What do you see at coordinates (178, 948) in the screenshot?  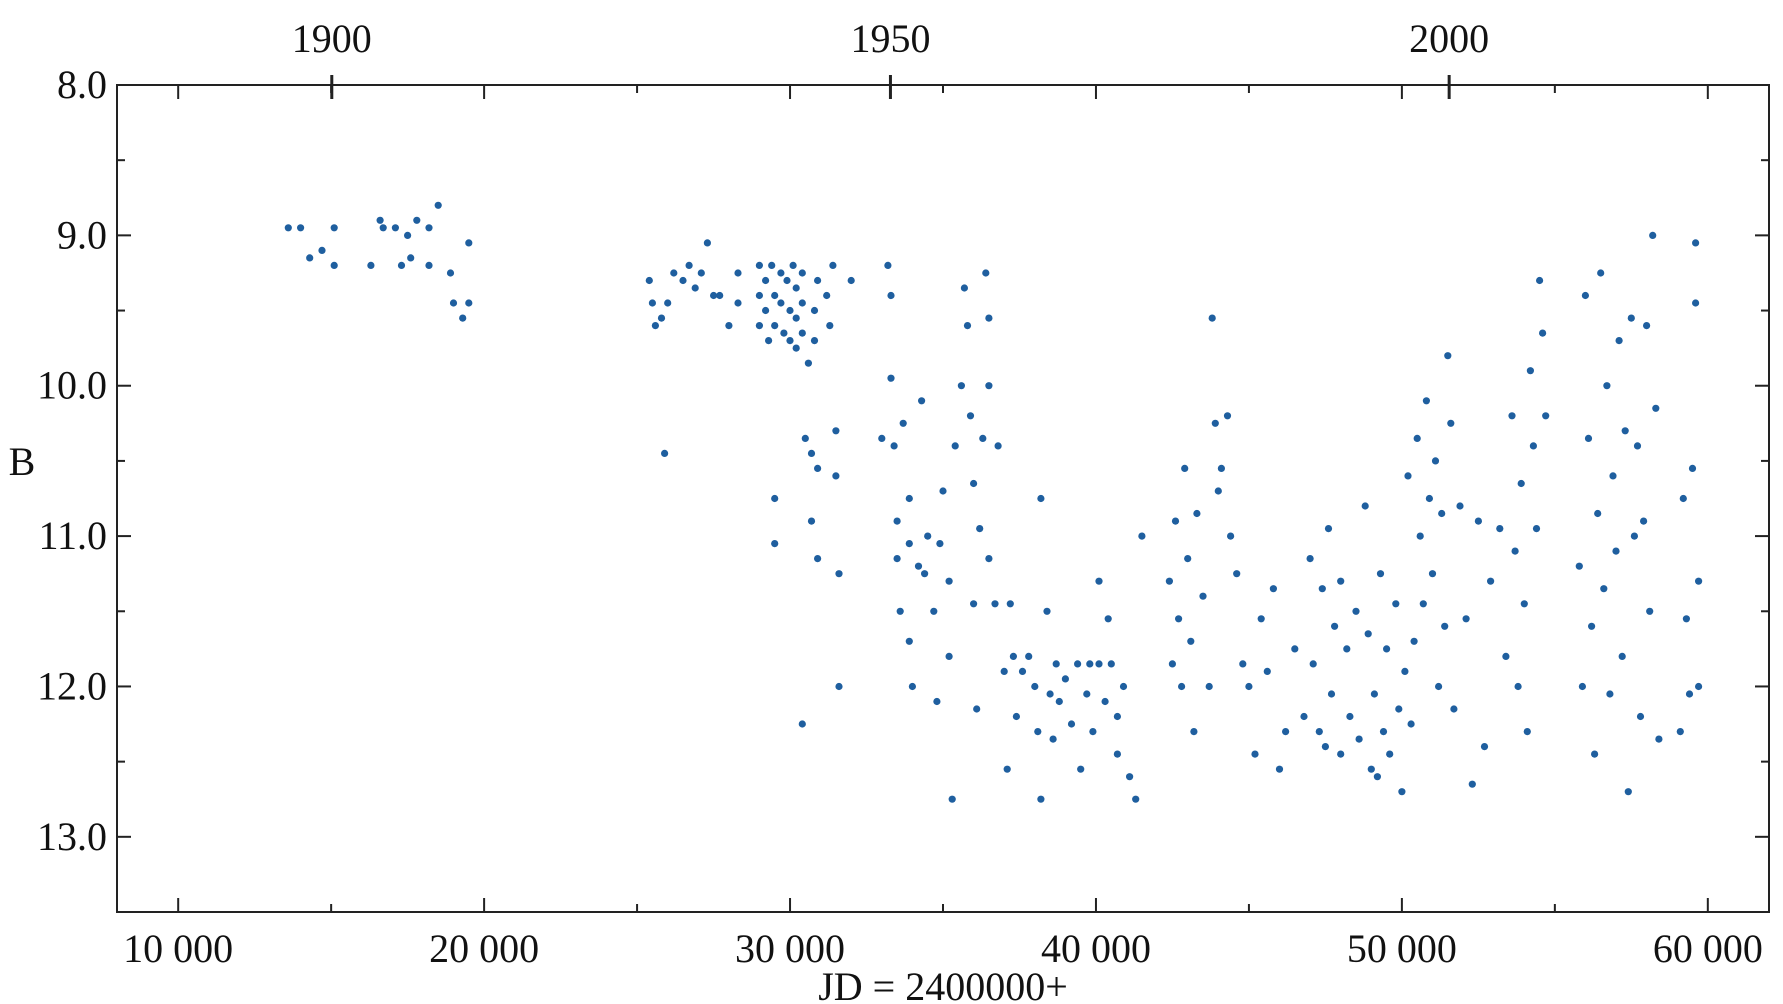 I see `x-tick-label: 10 000` at bounding box center [178, 948].